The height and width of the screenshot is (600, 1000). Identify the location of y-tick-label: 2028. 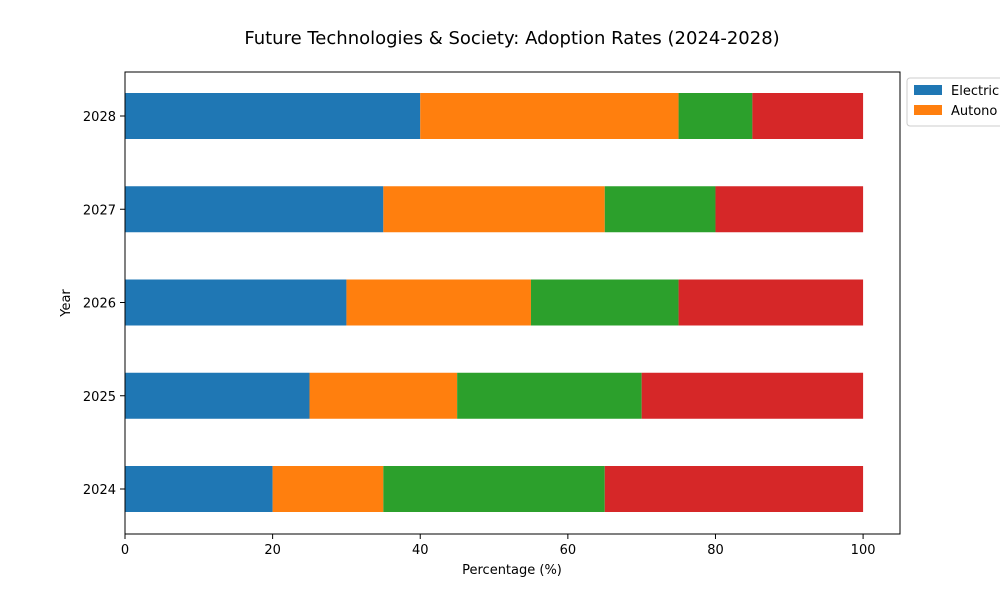
(99, 117).